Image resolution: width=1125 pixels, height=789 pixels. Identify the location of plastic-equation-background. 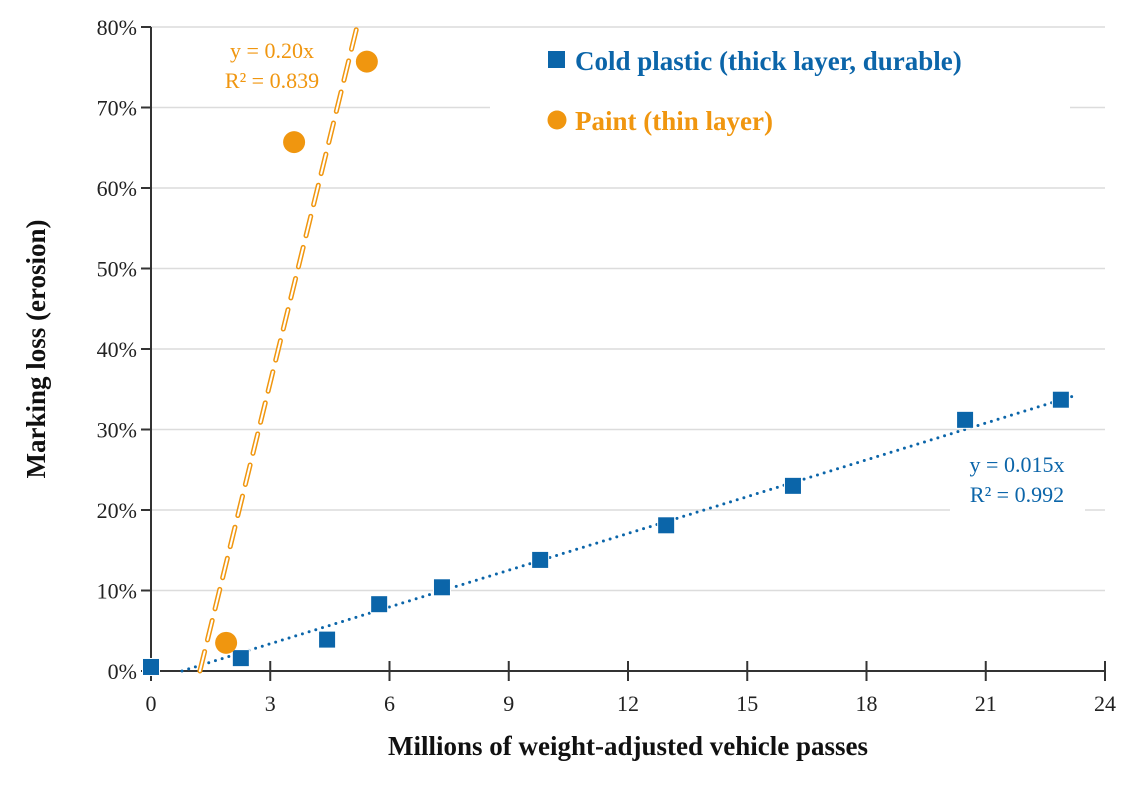
(1017, 481).